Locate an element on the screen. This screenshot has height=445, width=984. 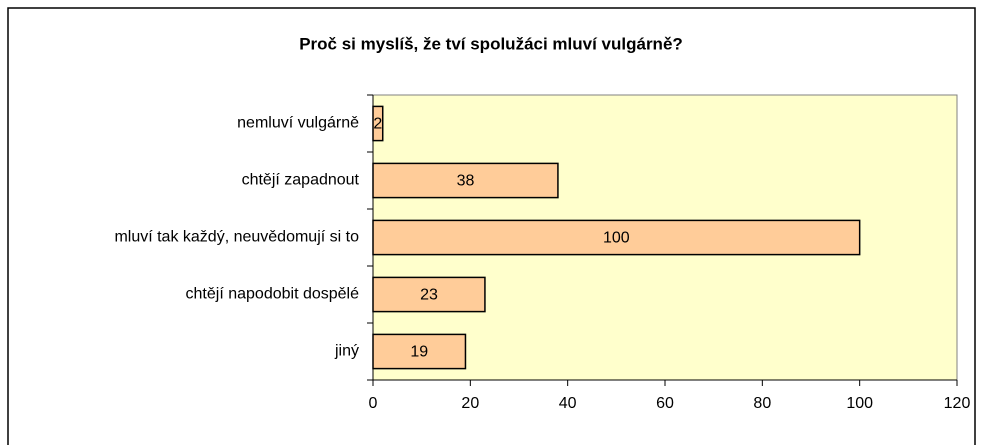
x-tick-label: 20 is located at coordinates (470, 403).